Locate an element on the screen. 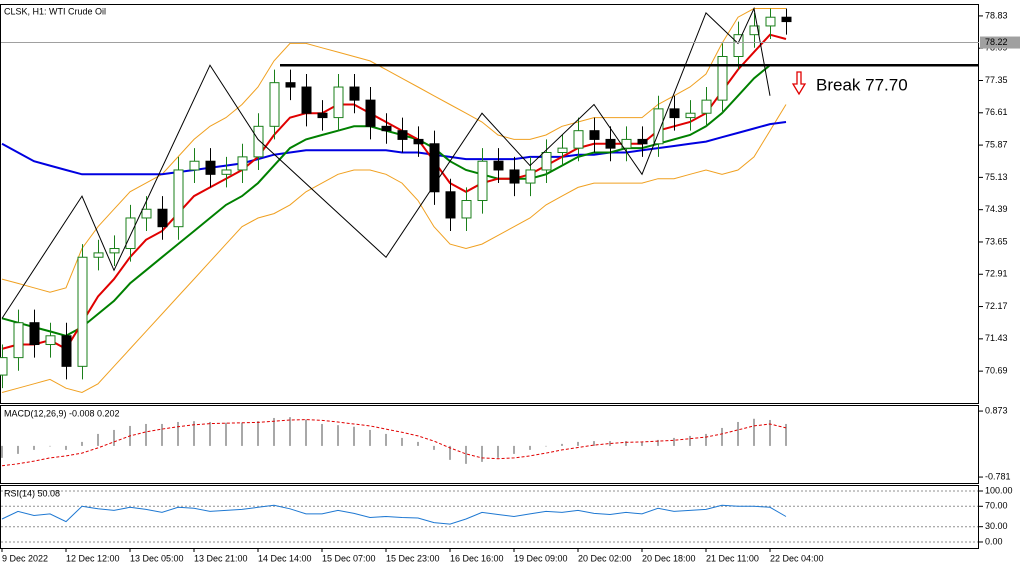  y-tick-label: 75.13 is located at coordinates (996, 177).